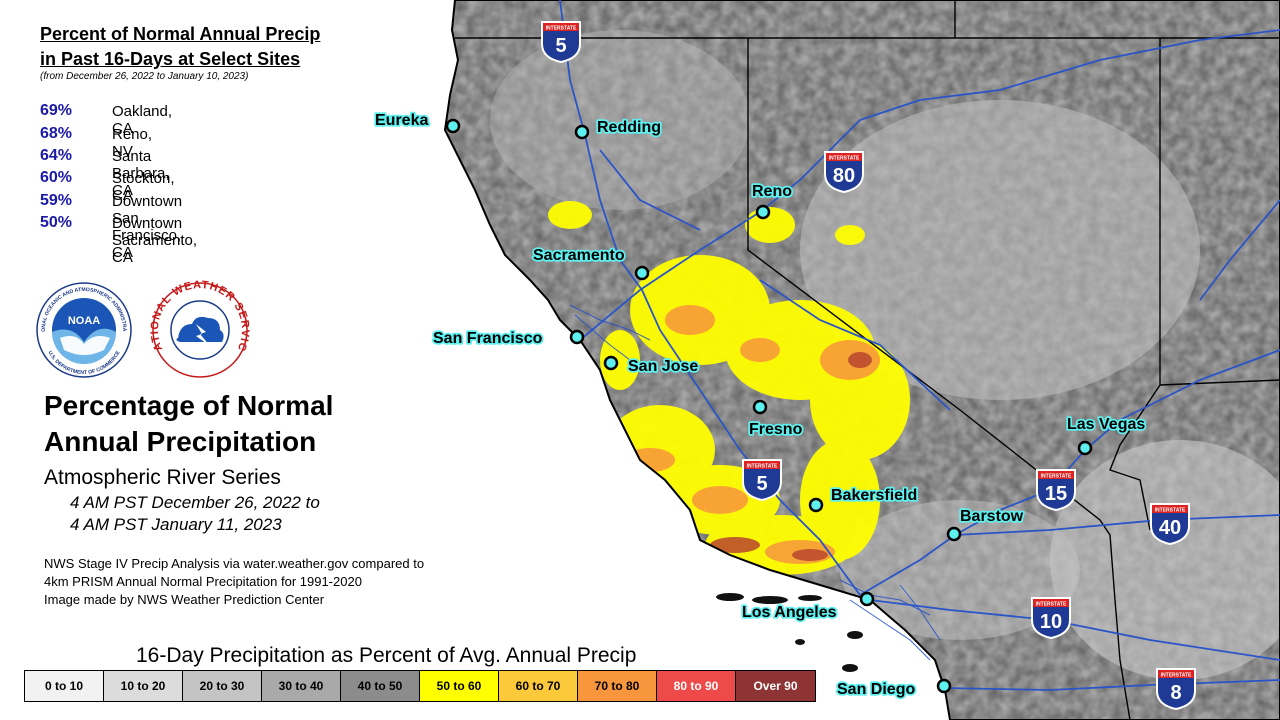 The height and width of the screenshot is (720, 1280). Describe the element at coordinates (301, 686) in the screenshot. I see `legend-bin: 30 to 40` at that location.